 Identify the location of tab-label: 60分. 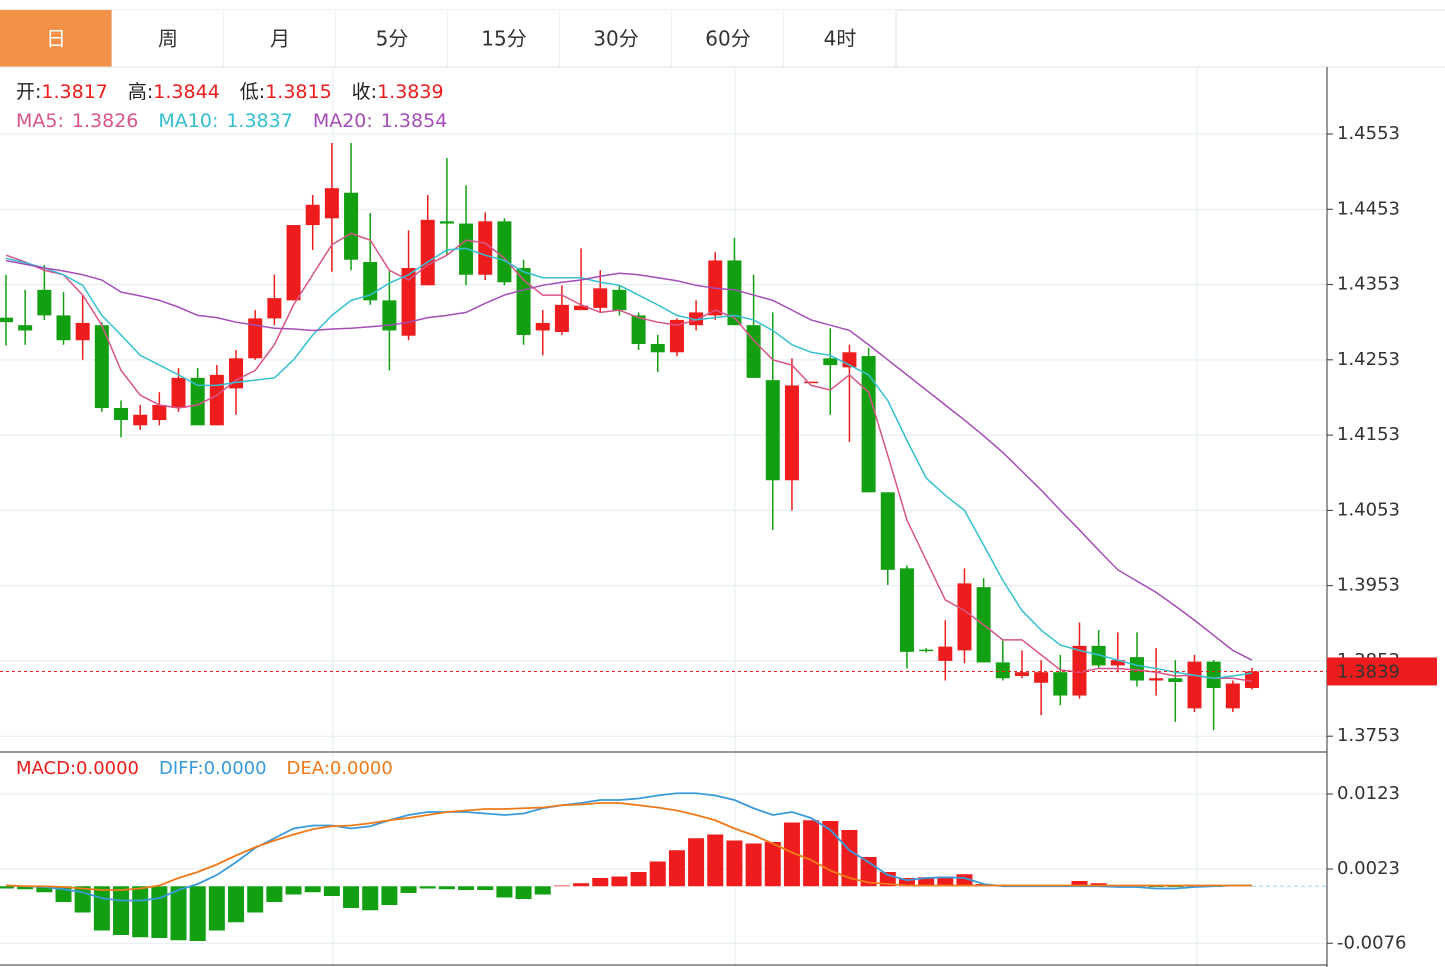
(727, 39).